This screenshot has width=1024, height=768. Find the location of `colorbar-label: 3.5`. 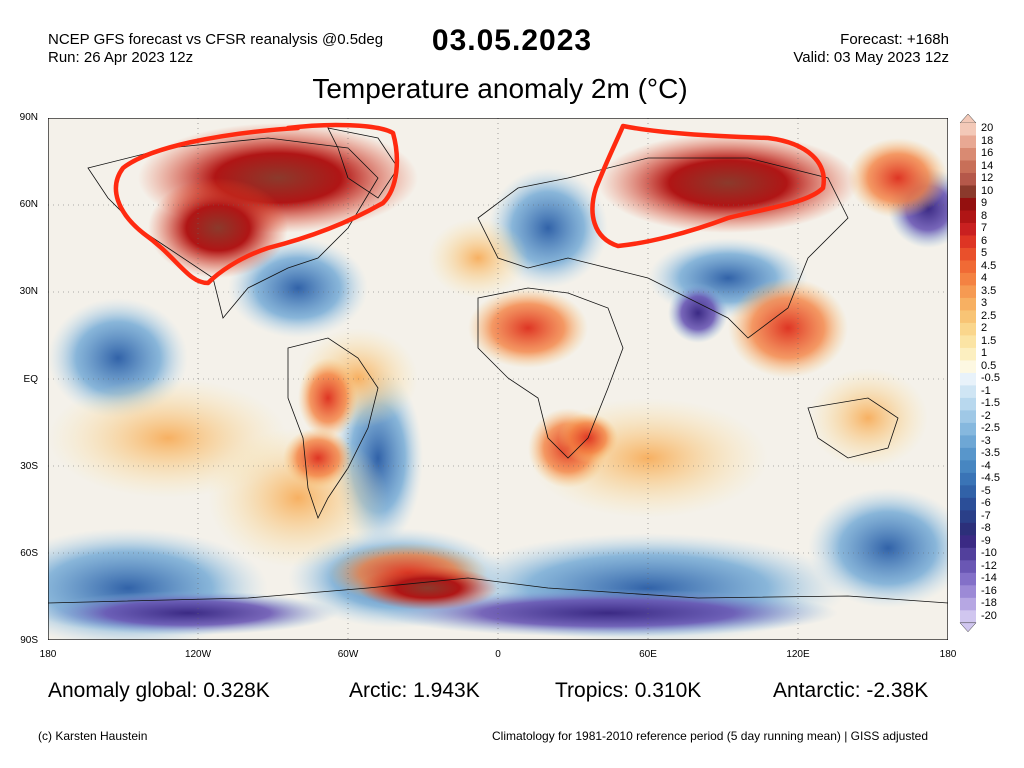

colorbar-label: 3.5 is located at coordinates (989, 290).